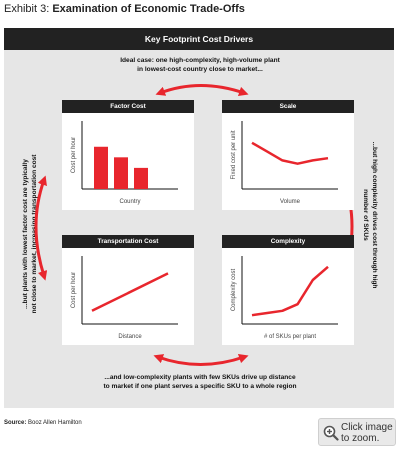 Image resolution: width=400 pixels, height=450 pixels. What do you see at coordinates (234, 154) in the screenshot?
I see `scale-ylabel: Fixed cost per unit` at bounding box center [234, 154].